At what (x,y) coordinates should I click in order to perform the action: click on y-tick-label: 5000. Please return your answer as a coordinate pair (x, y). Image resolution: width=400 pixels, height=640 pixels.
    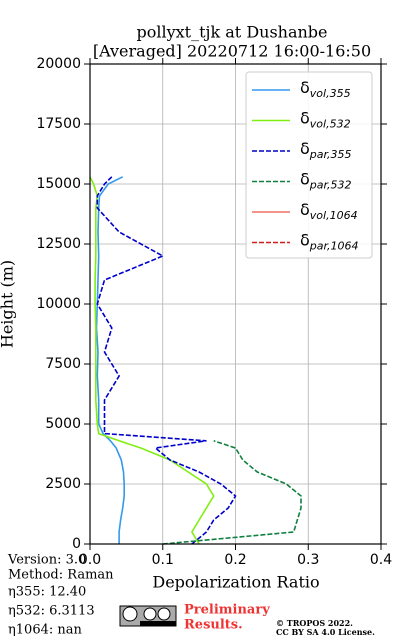
    Looking at the image, I should click on (63, 424).